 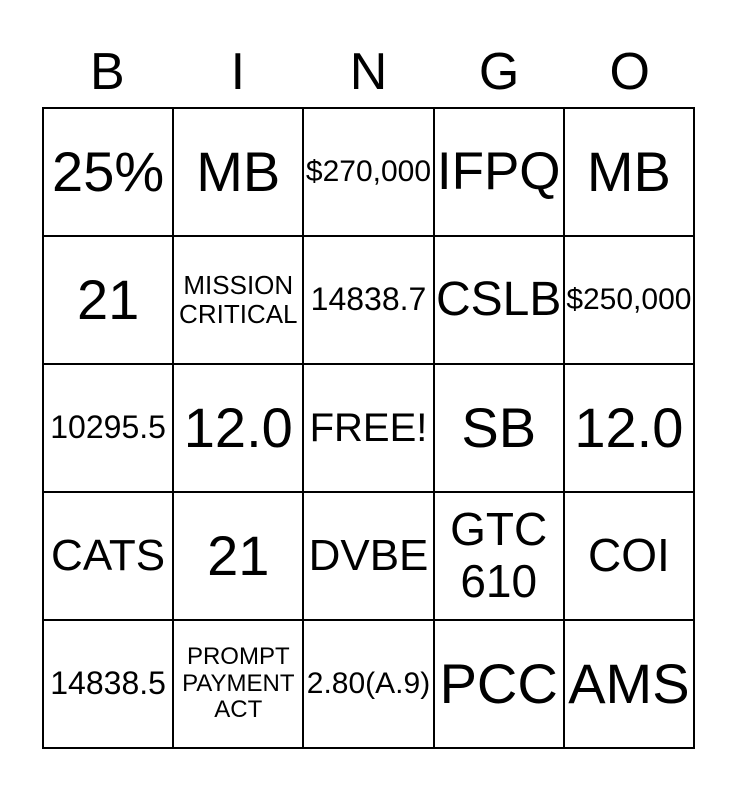 What do you see at coordinates (498, 684) in the screenshot?
I see `bingo-cell-r5c4: PCC` at bounding box center [498, 684].